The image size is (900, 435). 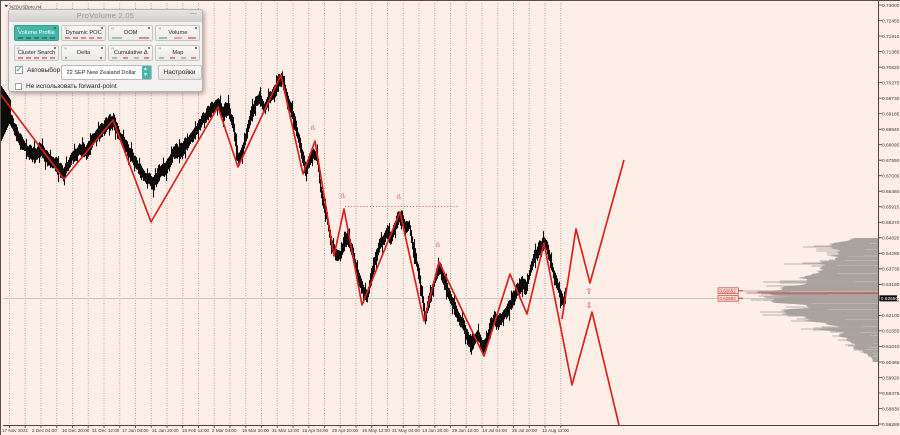 What do you see at coordinates (406, 430) in the screenshot?
I see `svg-text: 31 May 04:00` at bounding box center [406, 430].